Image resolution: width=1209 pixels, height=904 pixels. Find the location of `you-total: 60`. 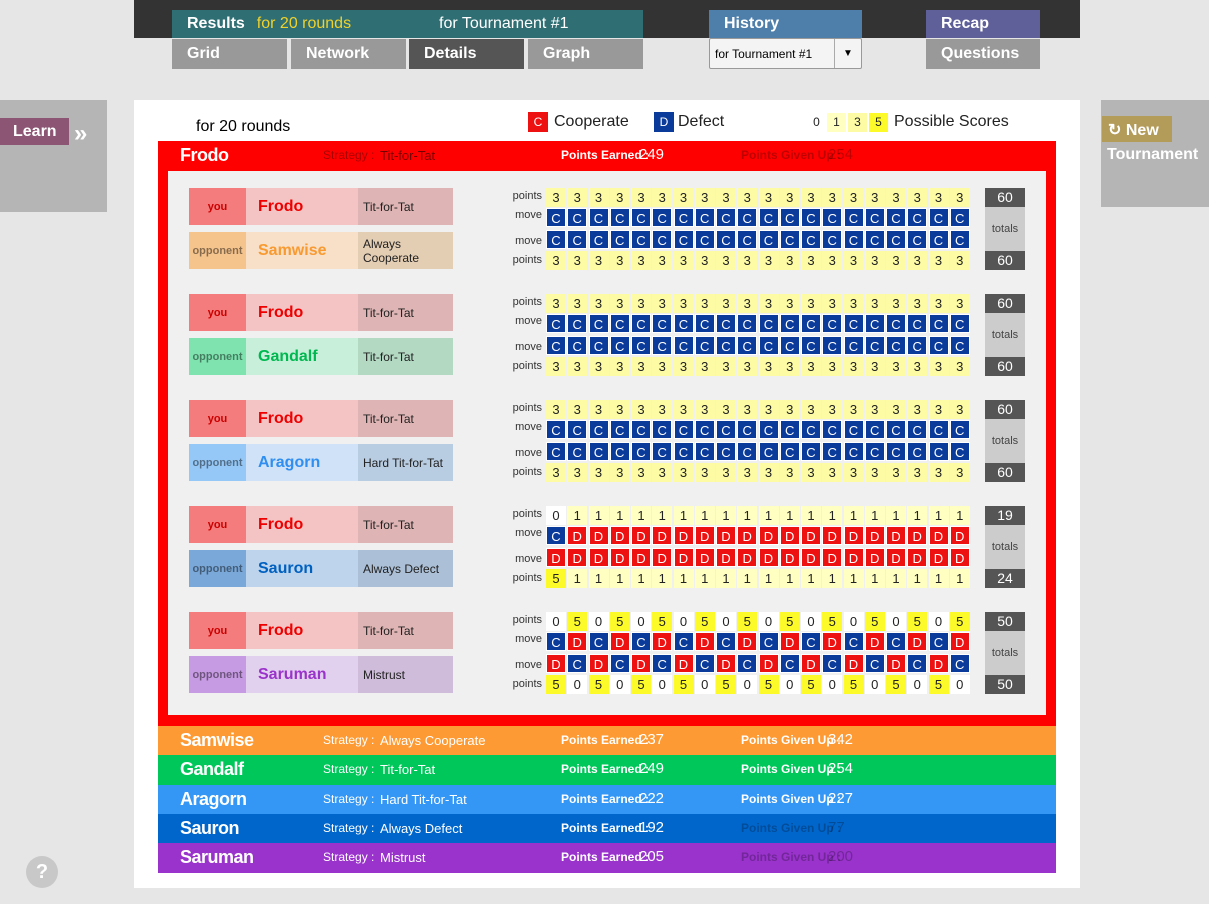

you-total: 60 is located at coordinates (1005, 303).